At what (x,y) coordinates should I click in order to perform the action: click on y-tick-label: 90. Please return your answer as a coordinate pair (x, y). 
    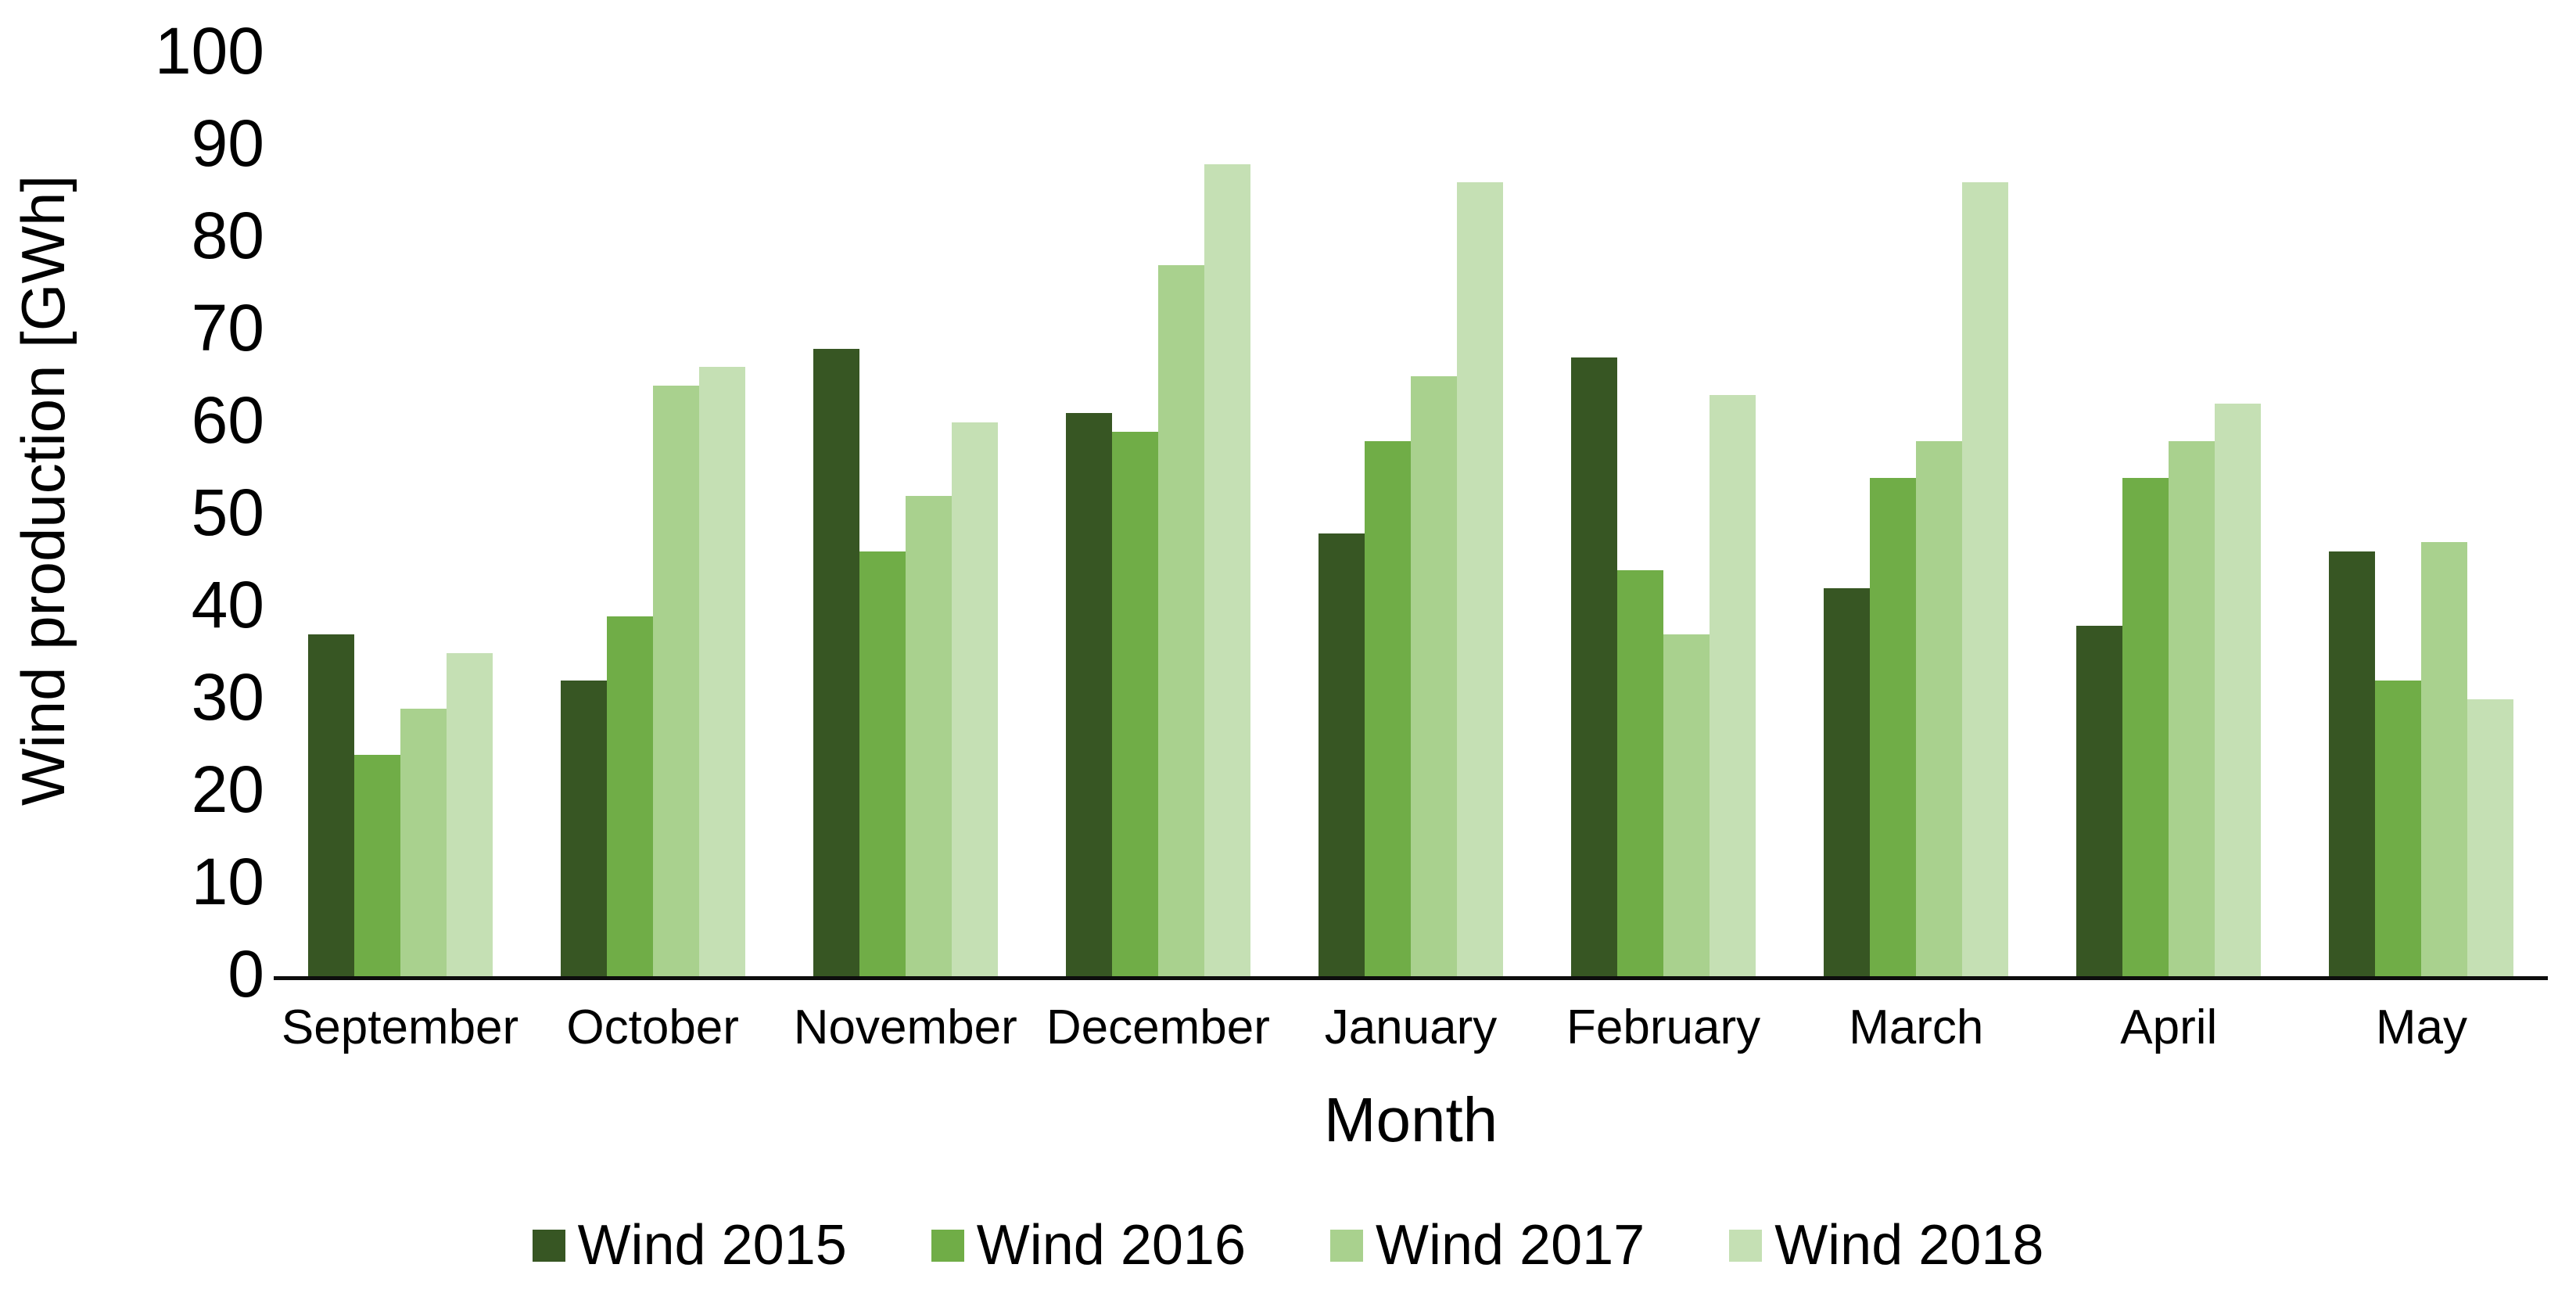
    Looking at the image, I should click on (227, 143).